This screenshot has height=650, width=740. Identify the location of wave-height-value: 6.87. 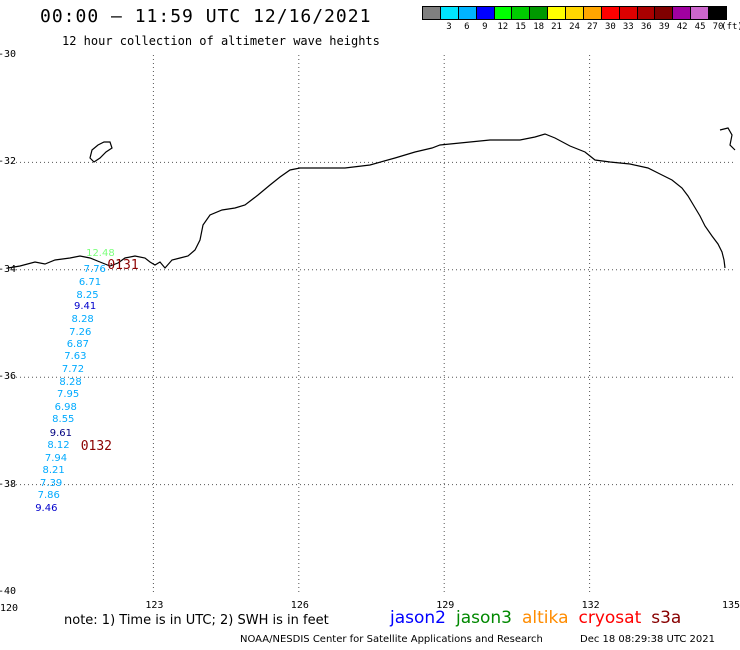
(77, 344).